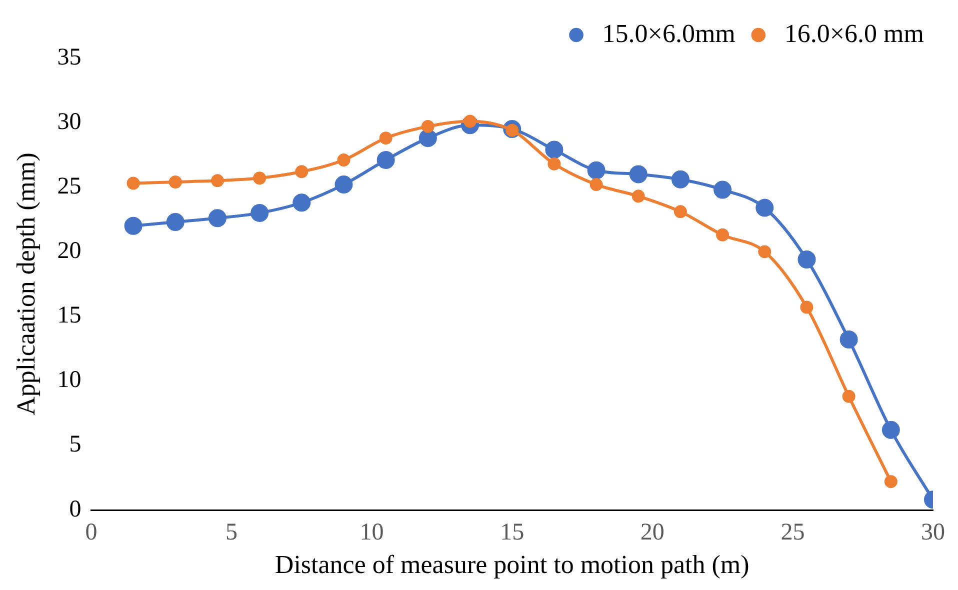 This screenshot has height=590, width=958. What do you see at coordinates (372, 533) in the screenshot?
I see `x-tick-label: 10` at bounding box center [372, 533].